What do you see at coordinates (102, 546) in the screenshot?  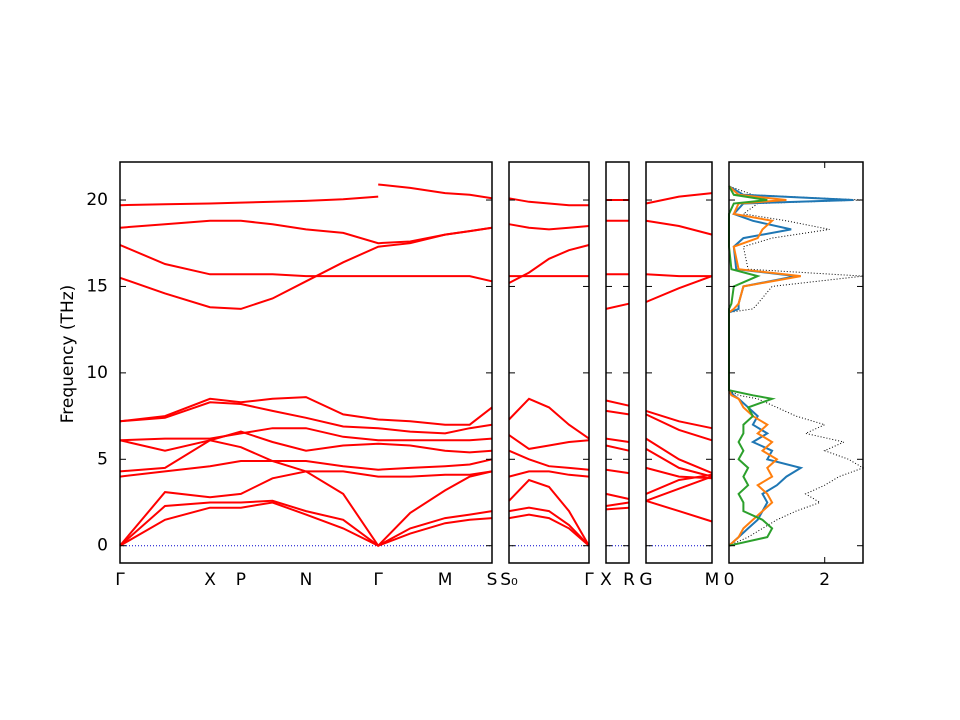 I see `y-tick-label: 0` at bounding box center [102, 546].